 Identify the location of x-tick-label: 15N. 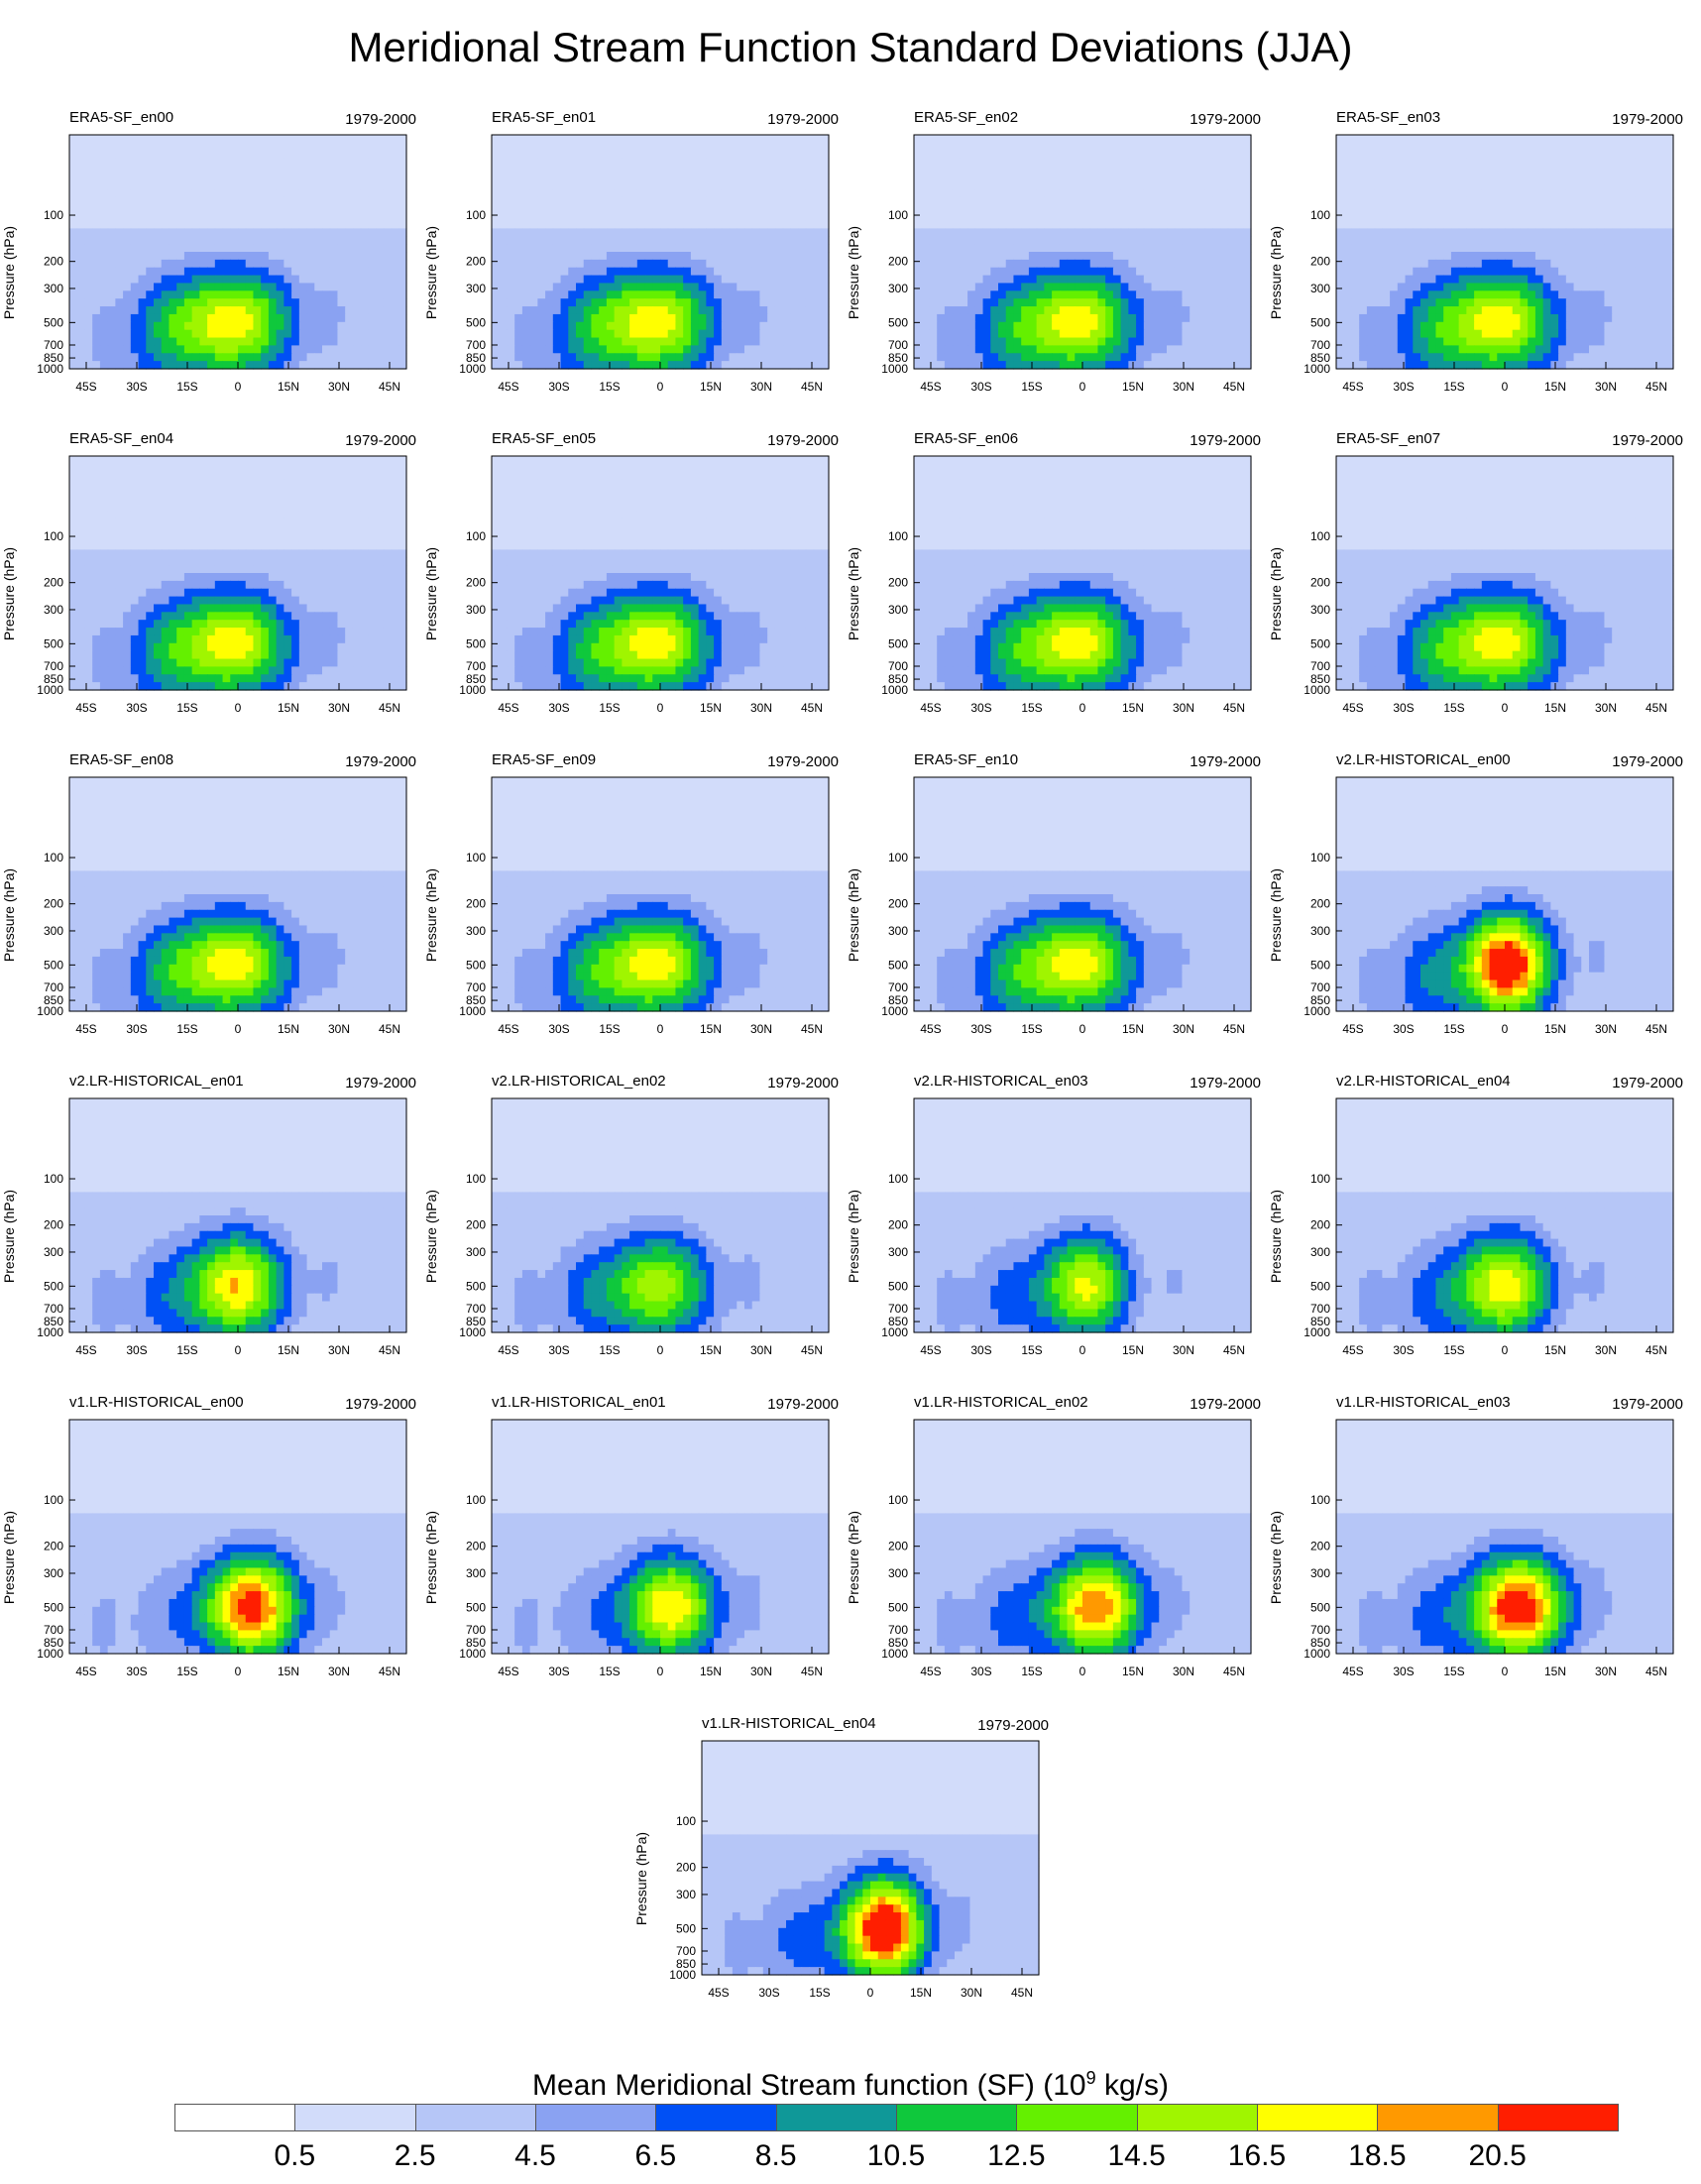
(711, 387).